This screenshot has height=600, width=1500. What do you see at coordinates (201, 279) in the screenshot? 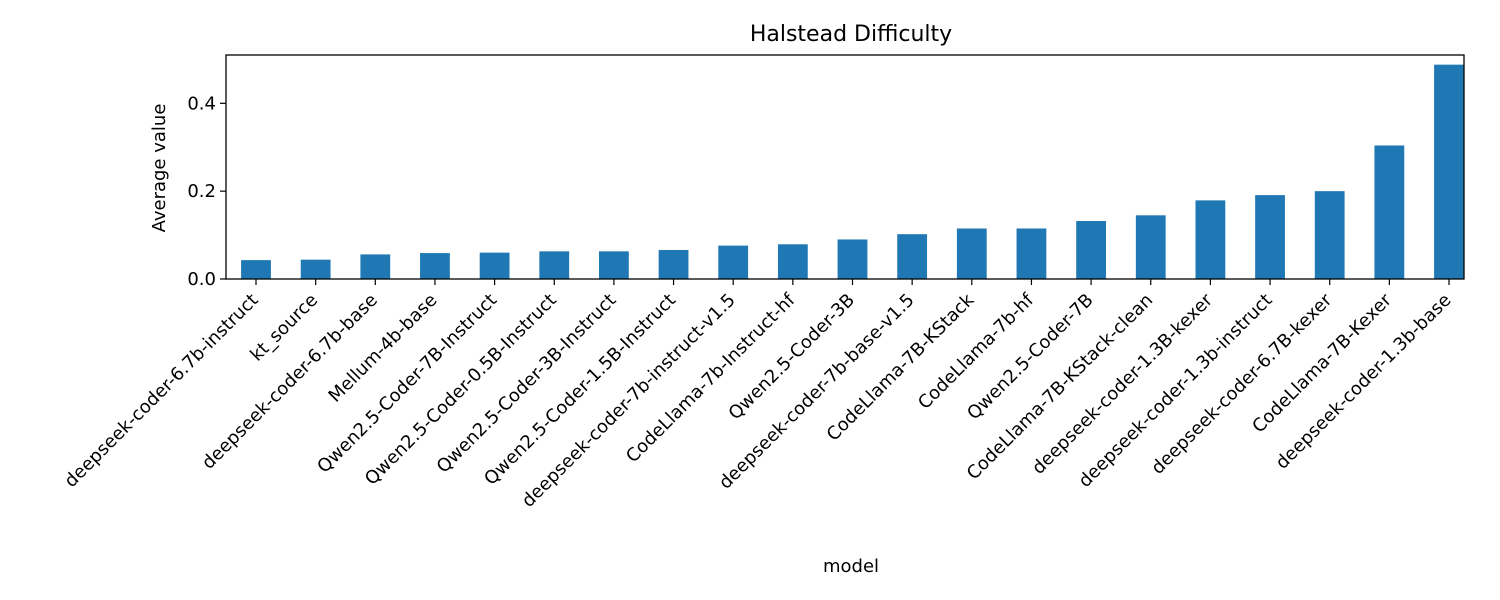
I see `y-tick-label-0: 0.0` at bounding box center [201, 279].